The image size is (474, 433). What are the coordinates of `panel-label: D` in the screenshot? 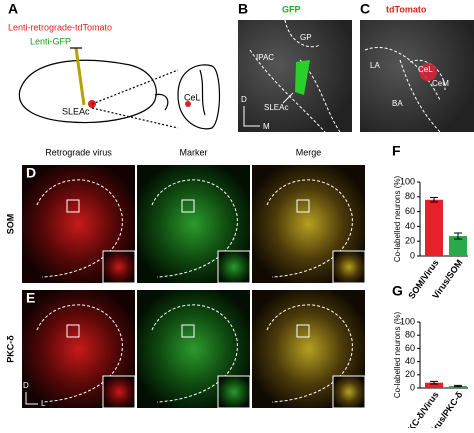 It's located at (31, 173).